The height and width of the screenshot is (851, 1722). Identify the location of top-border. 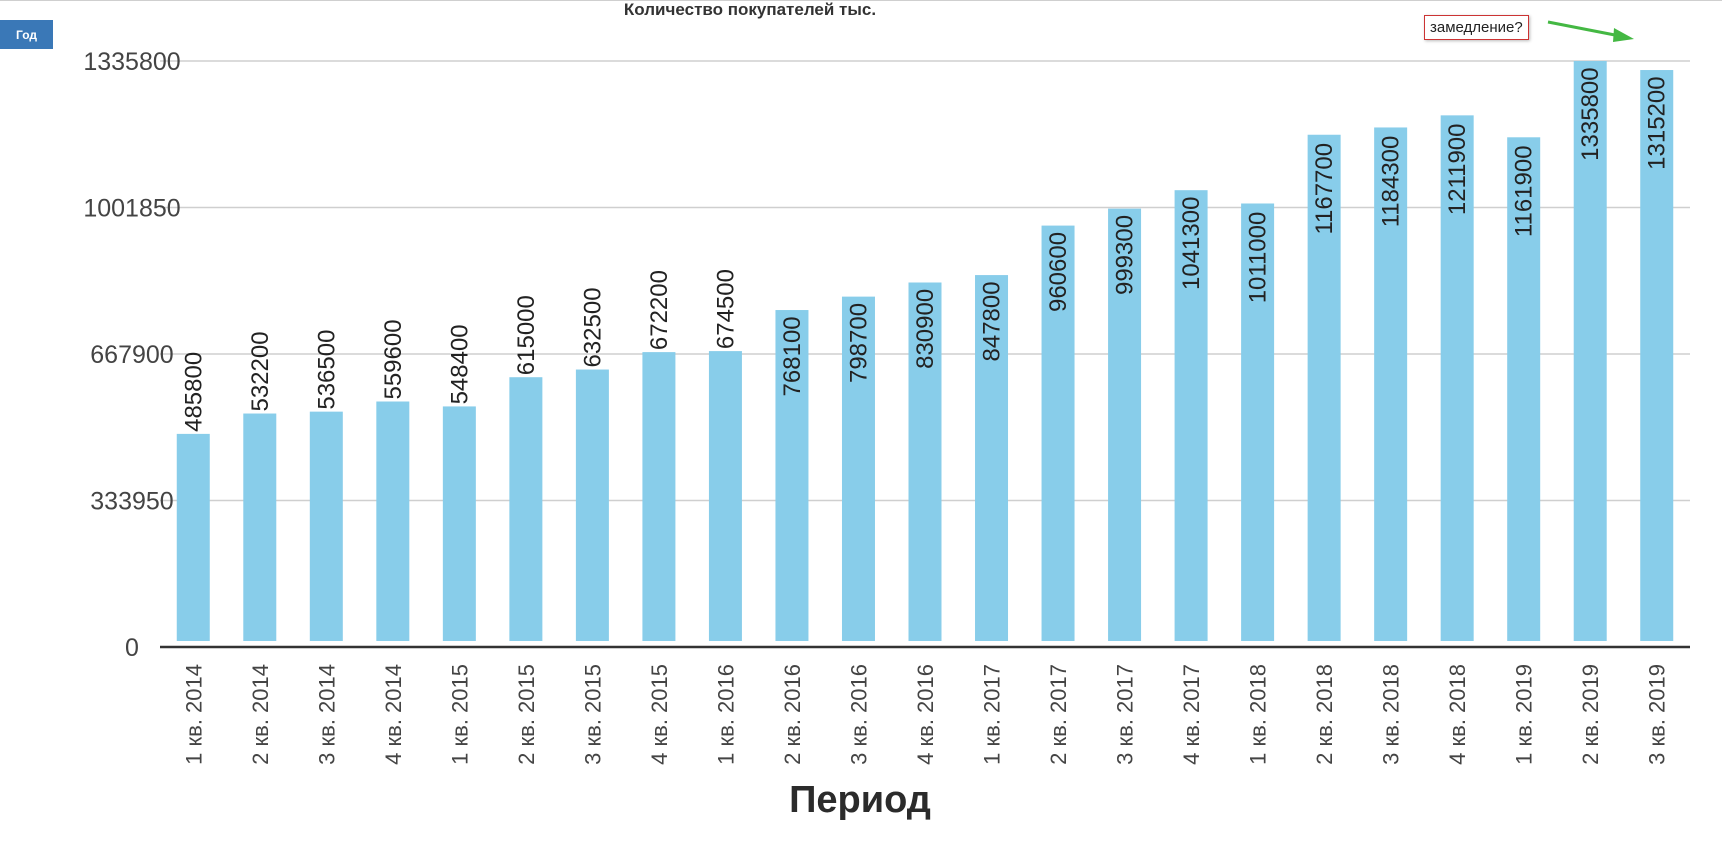
(861, 0).